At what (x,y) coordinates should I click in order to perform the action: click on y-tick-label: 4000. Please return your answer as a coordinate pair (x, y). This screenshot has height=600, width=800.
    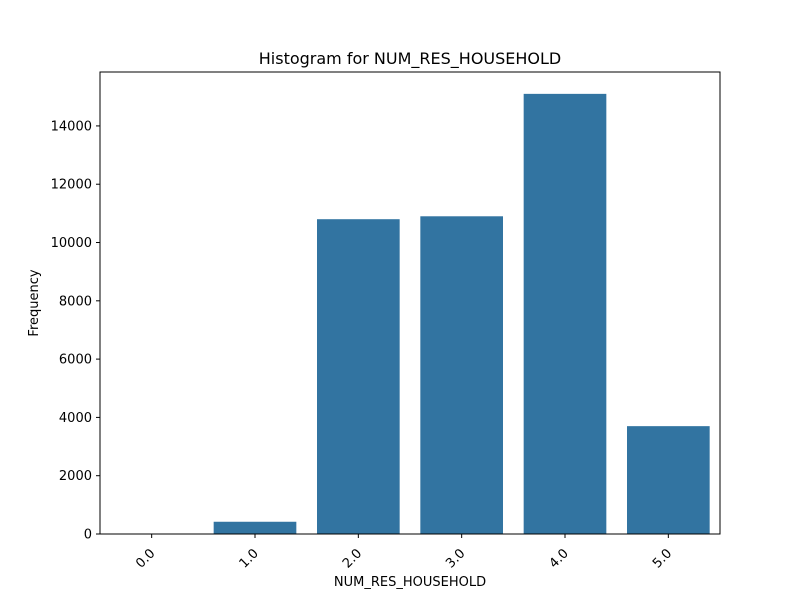
    Looking at the image, I should click on (75, 418).